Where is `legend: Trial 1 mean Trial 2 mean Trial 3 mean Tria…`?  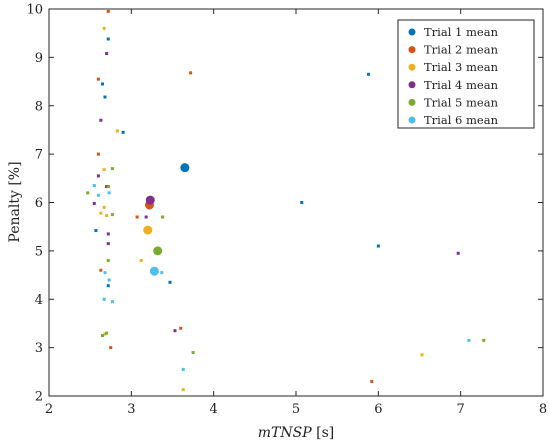
legend: Trial 1 mean Trial 2 mean Trial 3 mean Tria… is located at coordinates (466, 74).